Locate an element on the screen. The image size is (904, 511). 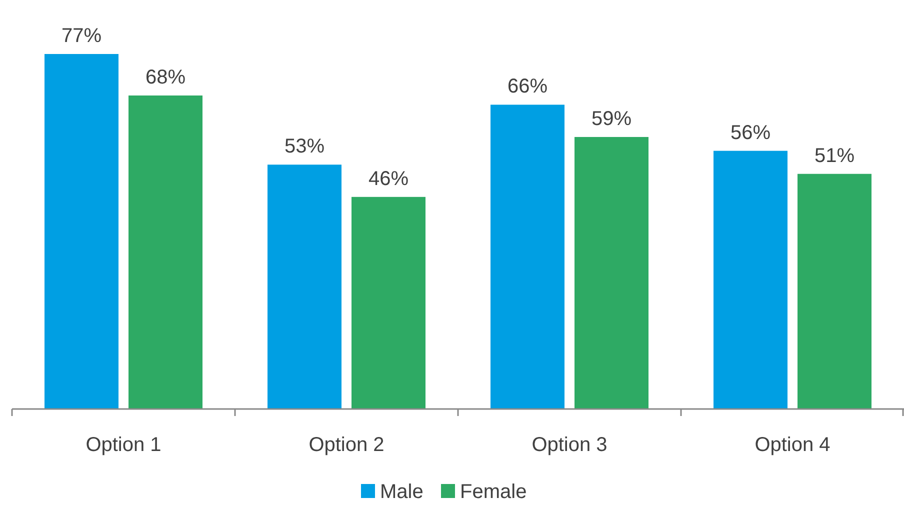
data-label: 59% is located at coordinates (611, 119).